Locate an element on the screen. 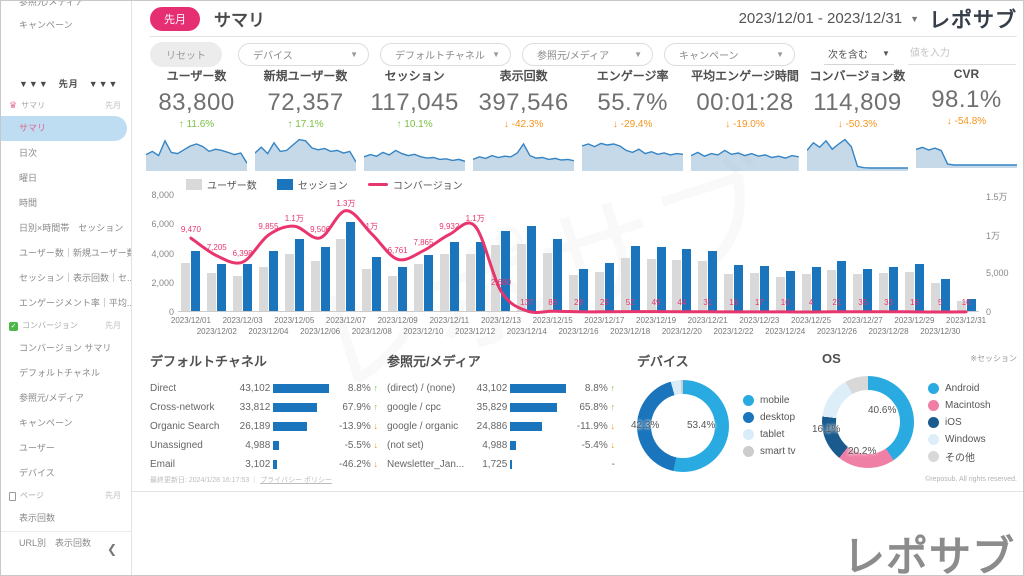 The image size is (1024, 576). donut-legend-label: Windows is located at coordinates (965, 439).